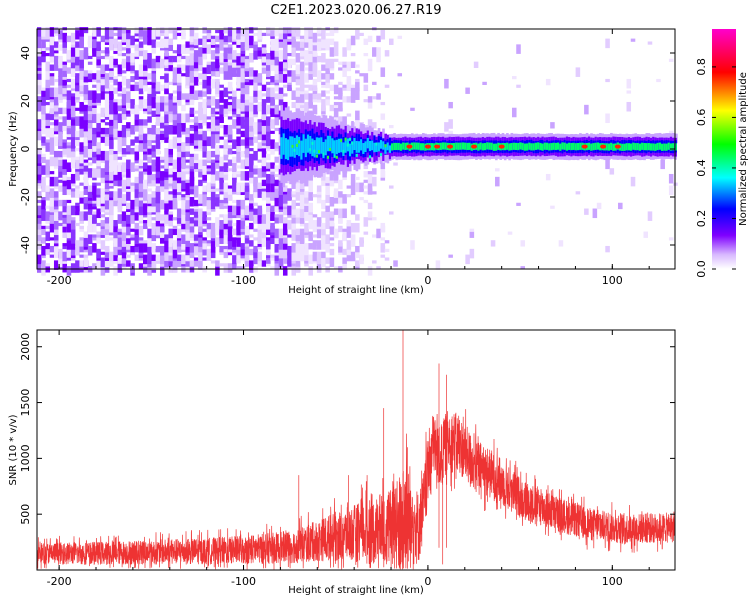 Image resolution: width=750 pixels, height=600 pixels. I want to click on spectrogram-y-tick-label: 0, so click(25, 149).